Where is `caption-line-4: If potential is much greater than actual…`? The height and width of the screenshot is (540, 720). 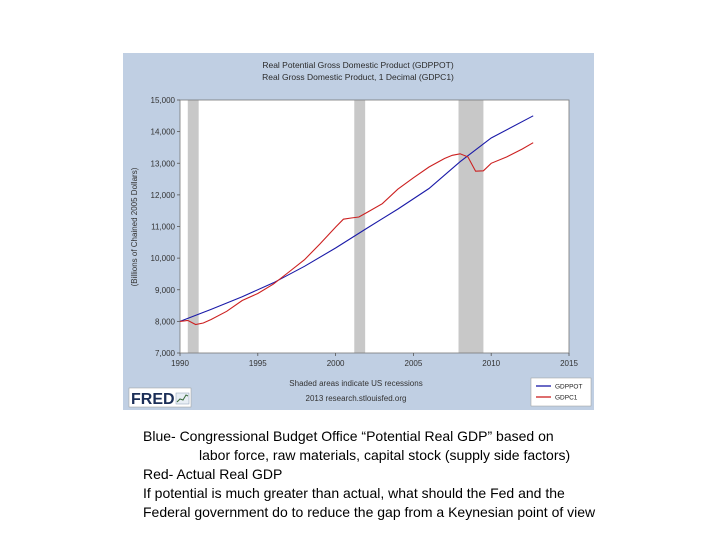
caption-line-4: If potential is much greater than actual… is located at coordinates (354, 493).